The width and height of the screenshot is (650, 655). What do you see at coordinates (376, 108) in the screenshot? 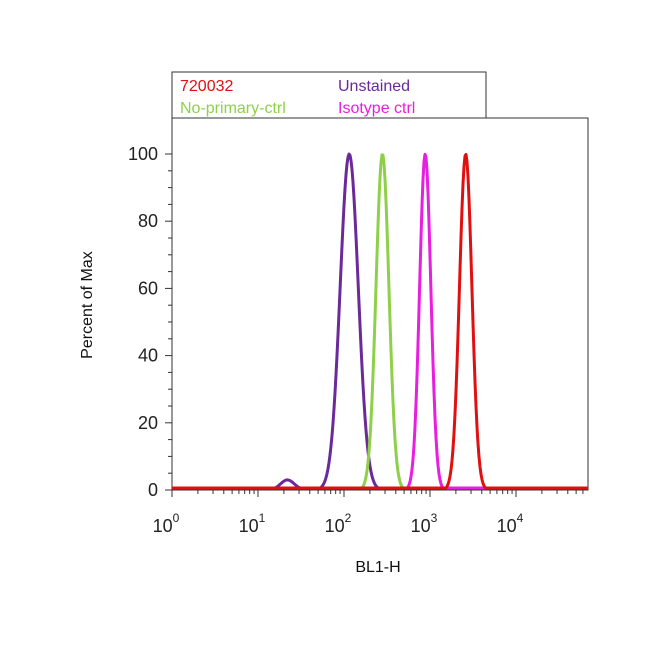
I see `legend-entry-isotype-ctrl: Isotype ctrl` at bounding box center [376, 108].